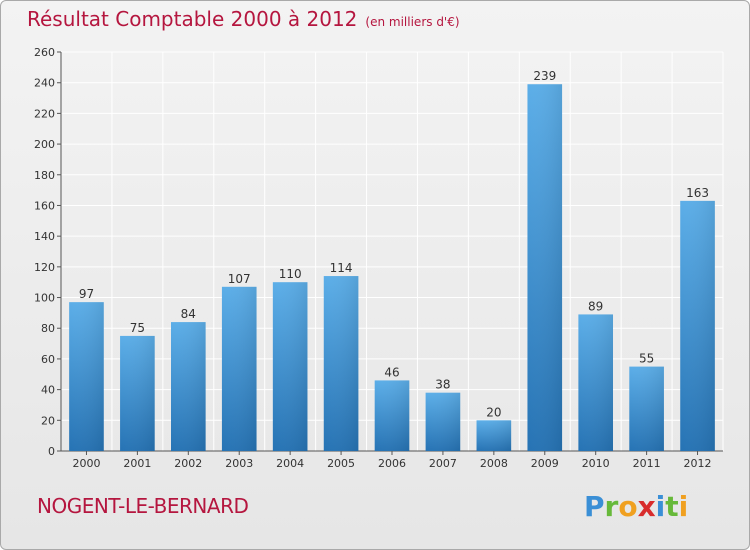 Image resolution: width=750 pixels, height=550 pixels. I want to click on x-tick-label: 2012, so click(698, 463).